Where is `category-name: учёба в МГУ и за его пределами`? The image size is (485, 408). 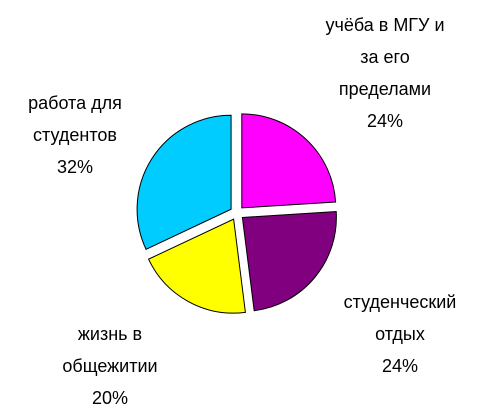 category-name: учёба в МГУ и за его пределами is located at coordinates (385, 57).